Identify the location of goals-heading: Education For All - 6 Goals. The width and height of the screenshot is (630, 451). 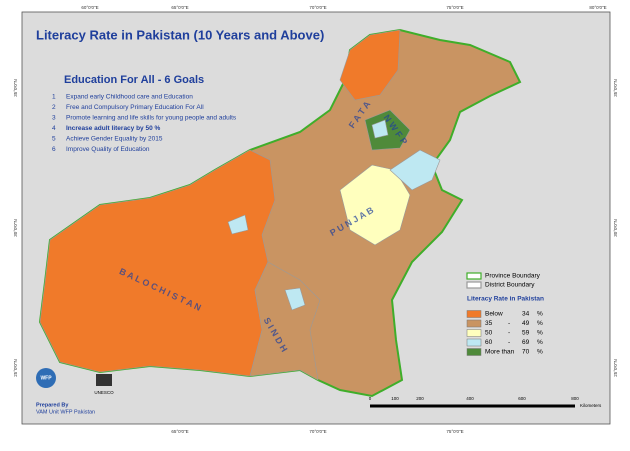
(134, 80).